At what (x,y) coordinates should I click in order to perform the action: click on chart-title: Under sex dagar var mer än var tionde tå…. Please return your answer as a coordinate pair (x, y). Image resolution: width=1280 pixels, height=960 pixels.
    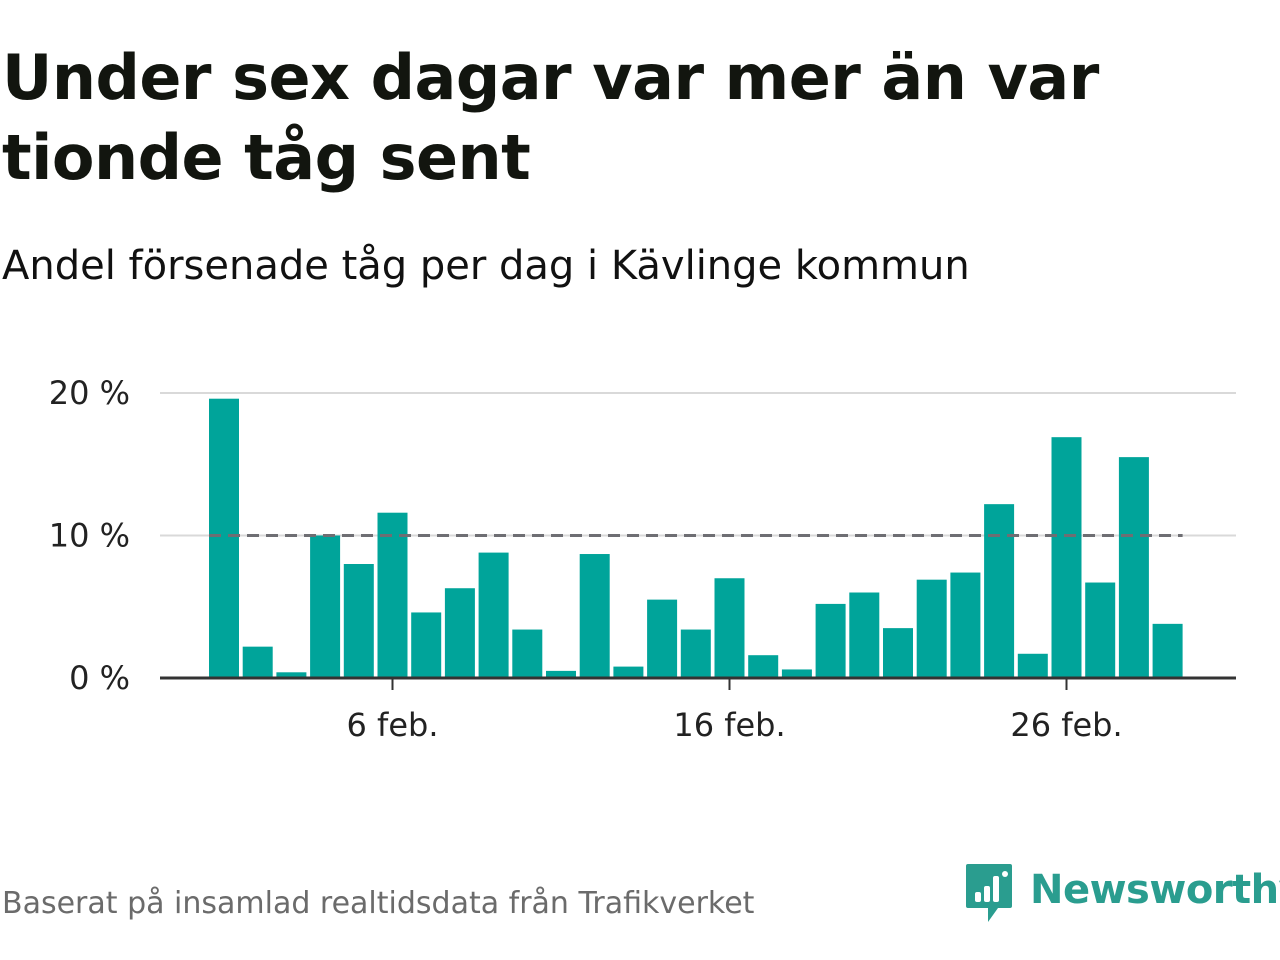
    Looking at the image, I should click on (550, 117).